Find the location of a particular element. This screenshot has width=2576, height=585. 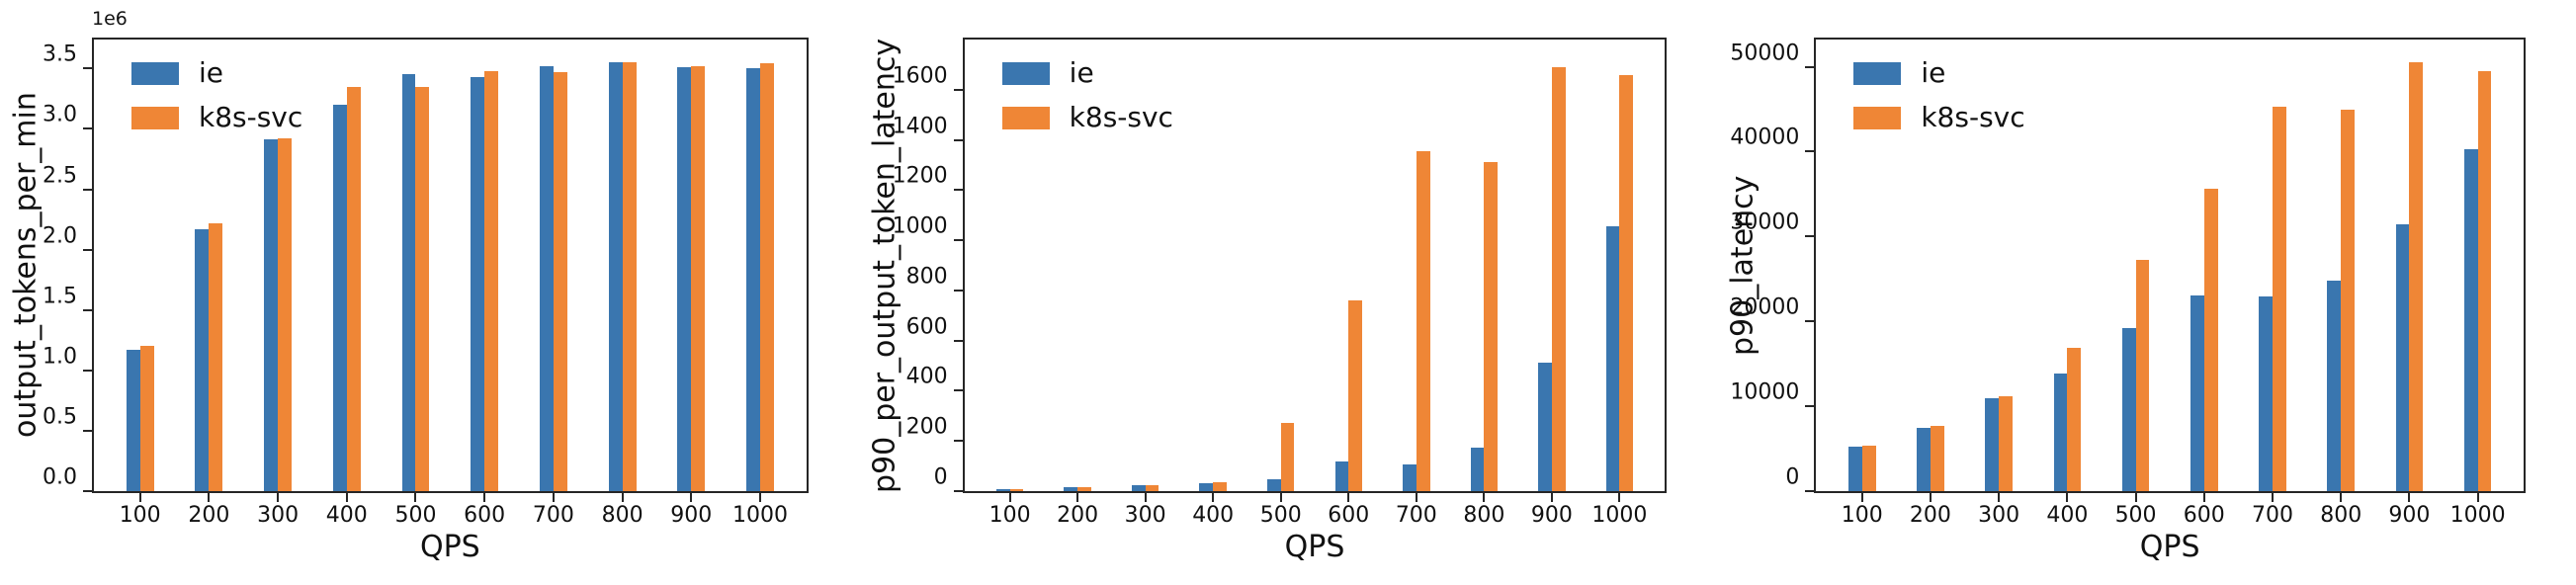

y-tick-label: 400 is located at coordinates (926, 376).